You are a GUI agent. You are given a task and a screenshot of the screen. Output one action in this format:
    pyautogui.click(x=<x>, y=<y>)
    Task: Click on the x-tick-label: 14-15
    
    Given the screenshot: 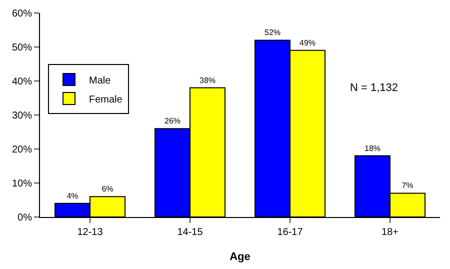 What is the action you would take?
    pyautogui.click(x=190, y=232)
    